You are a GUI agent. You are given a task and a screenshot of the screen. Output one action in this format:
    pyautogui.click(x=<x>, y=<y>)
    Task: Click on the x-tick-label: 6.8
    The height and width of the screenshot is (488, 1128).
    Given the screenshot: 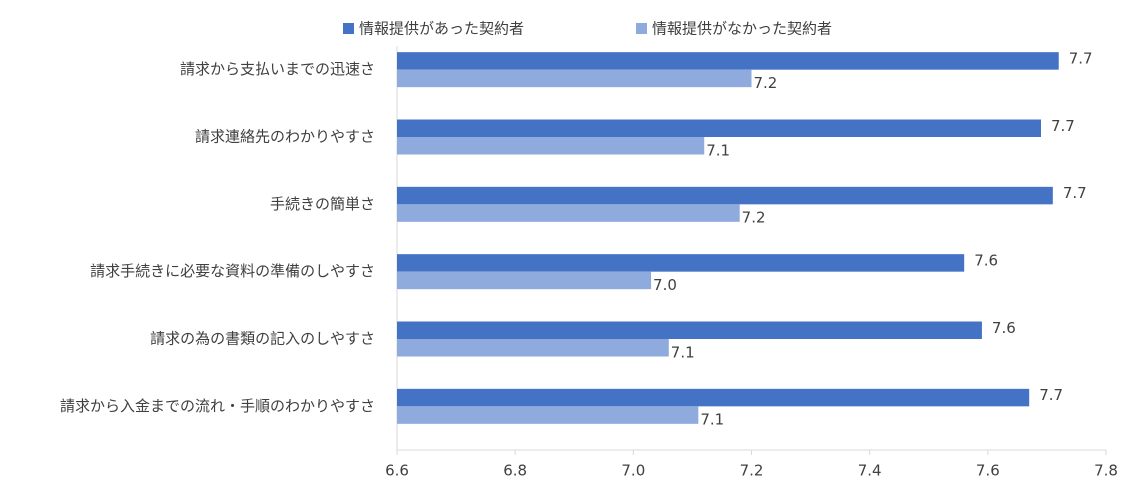 What is the action you would take?
    pyautogui.click(x=515, y=471)
    